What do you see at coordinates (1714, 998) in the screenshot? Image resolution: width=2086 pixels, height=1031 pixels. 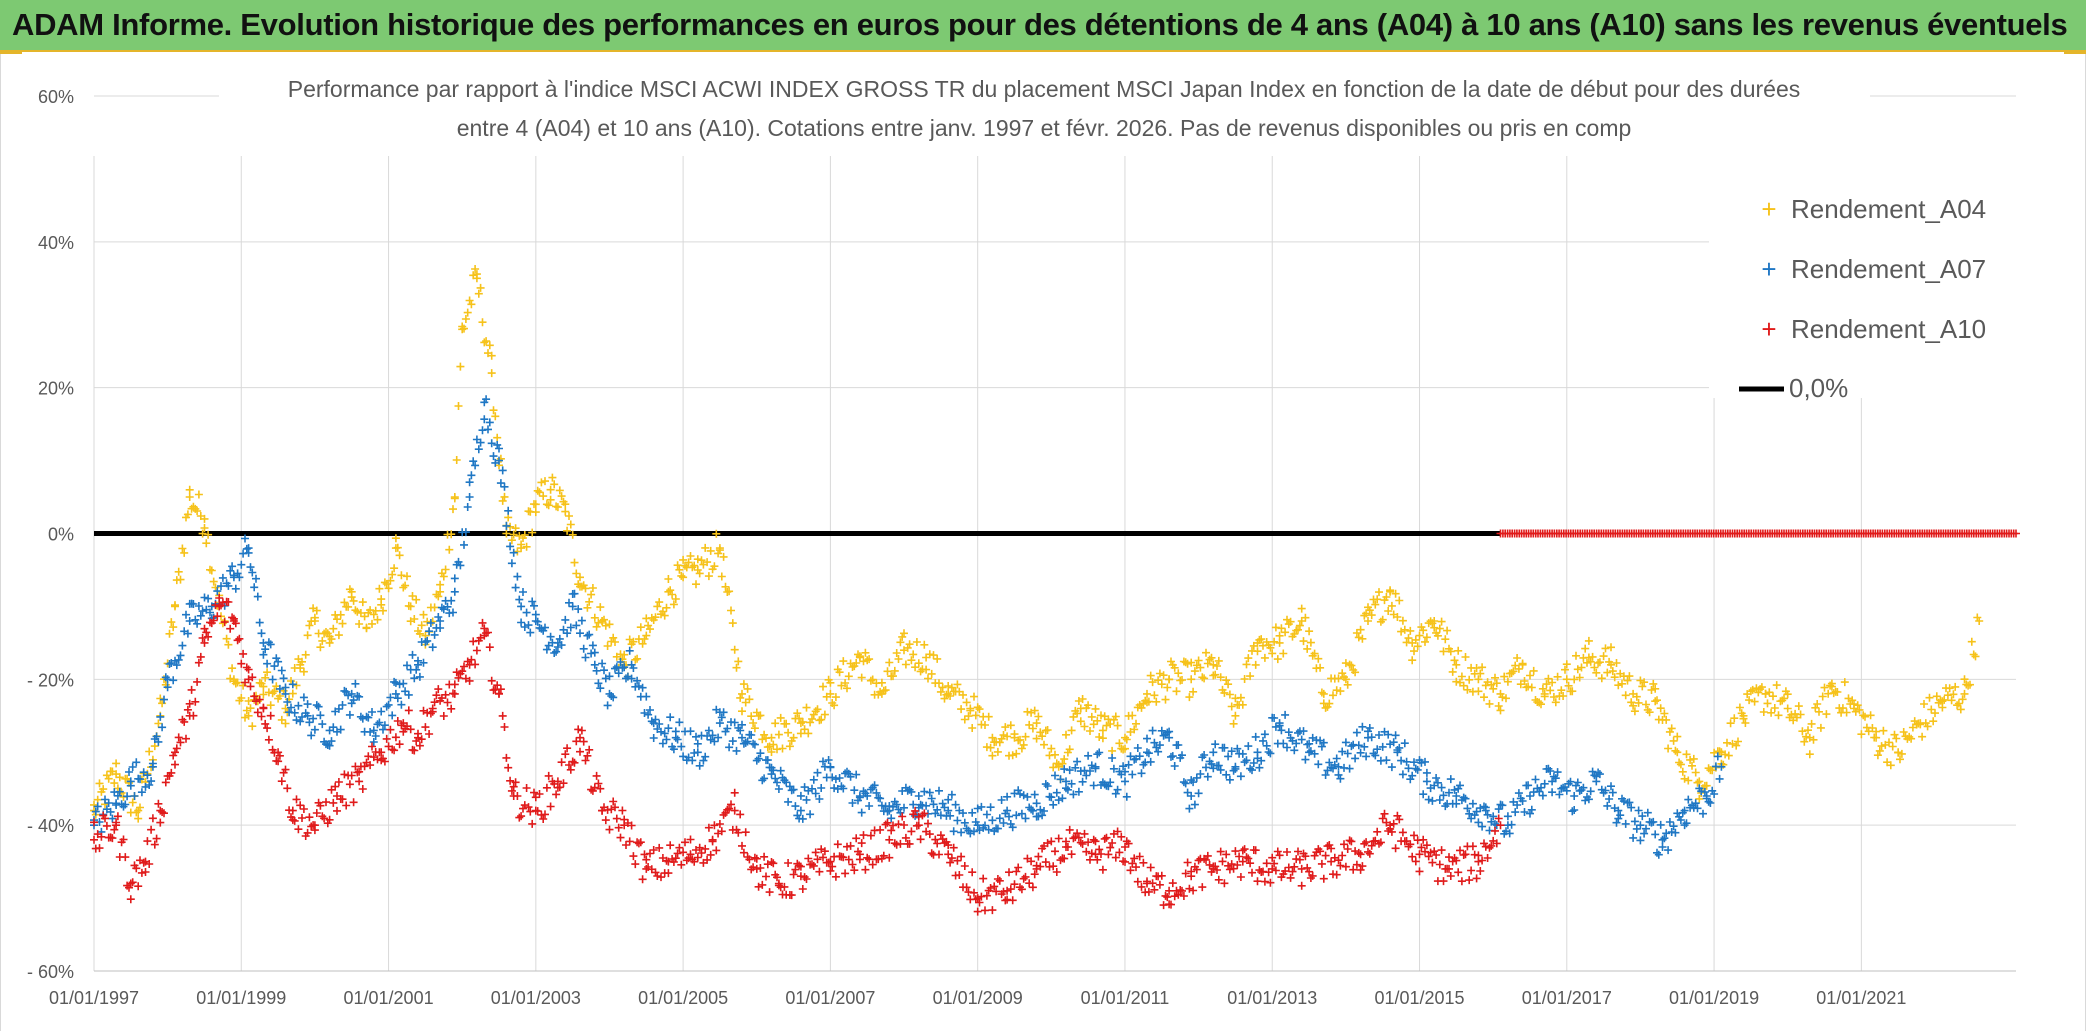 I see `x-tick-label: 01/01/2019` at bounding box center [1714, 998].